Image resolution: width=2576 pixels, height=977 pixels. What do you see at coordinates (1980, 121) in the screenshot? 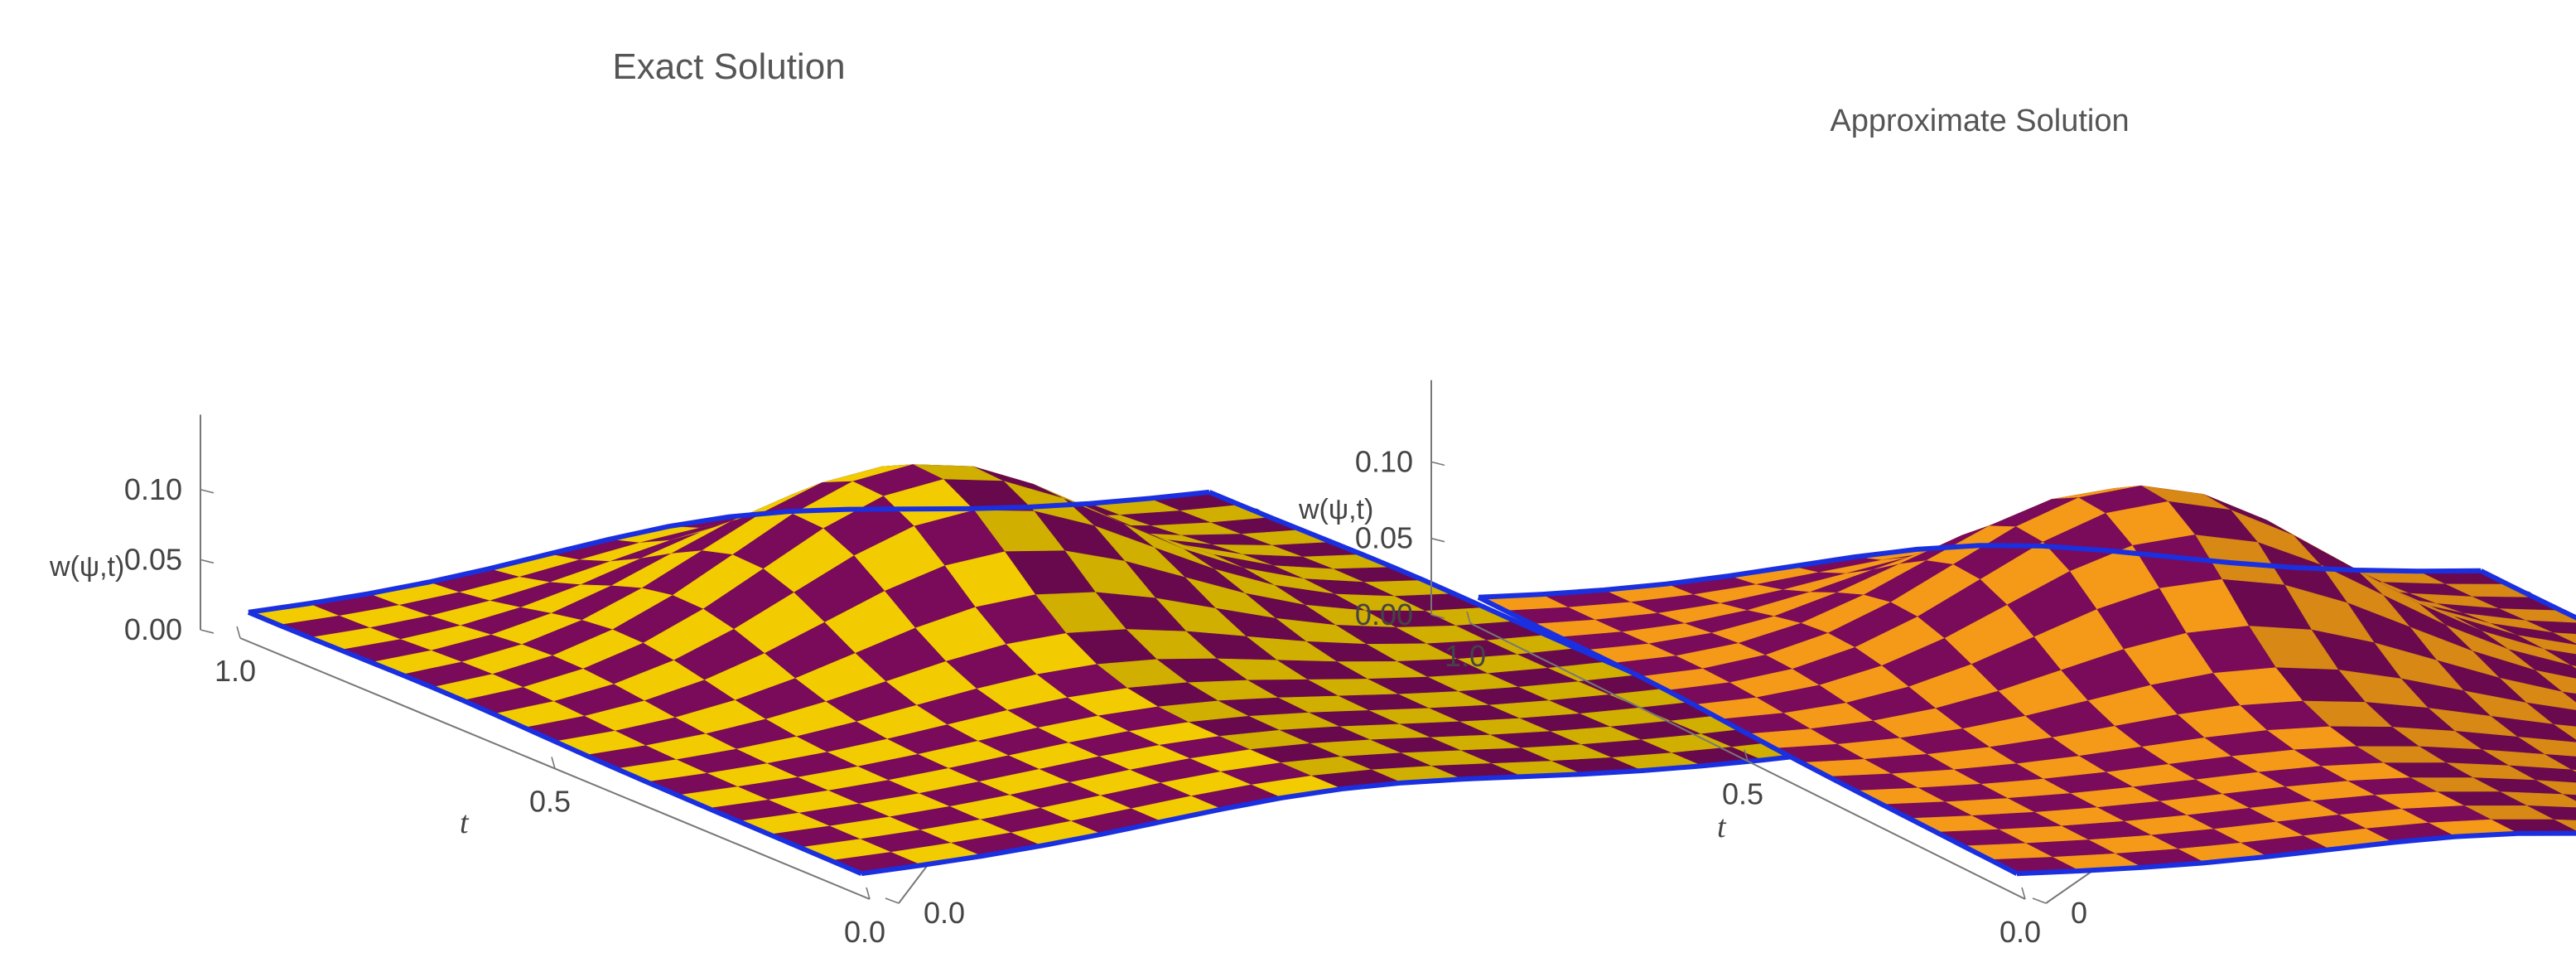
I see `plot-title: Approximate Solution` at bounding box center [1980, 121].